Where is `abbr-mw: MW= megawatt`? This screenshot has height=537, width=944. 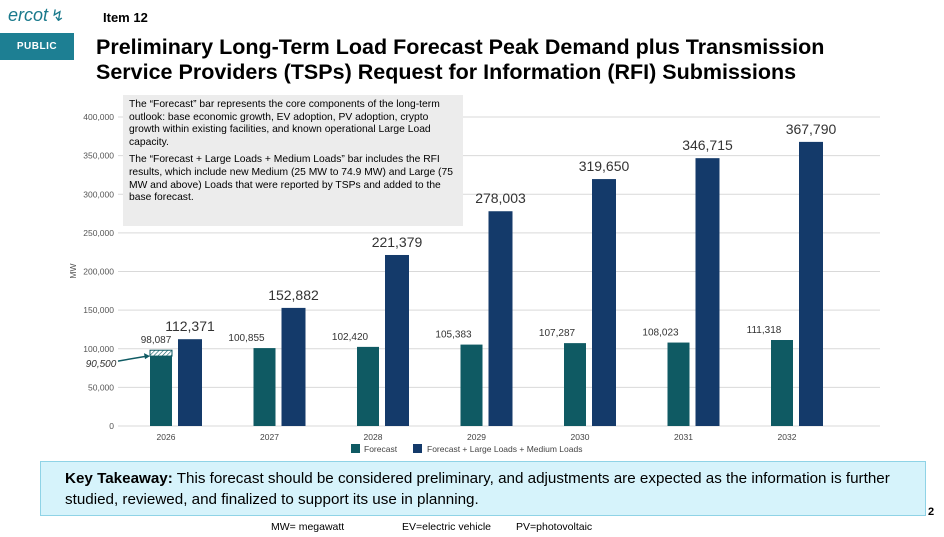 abbr-mw: MW= megawatt is located at coordinates (308, 527).